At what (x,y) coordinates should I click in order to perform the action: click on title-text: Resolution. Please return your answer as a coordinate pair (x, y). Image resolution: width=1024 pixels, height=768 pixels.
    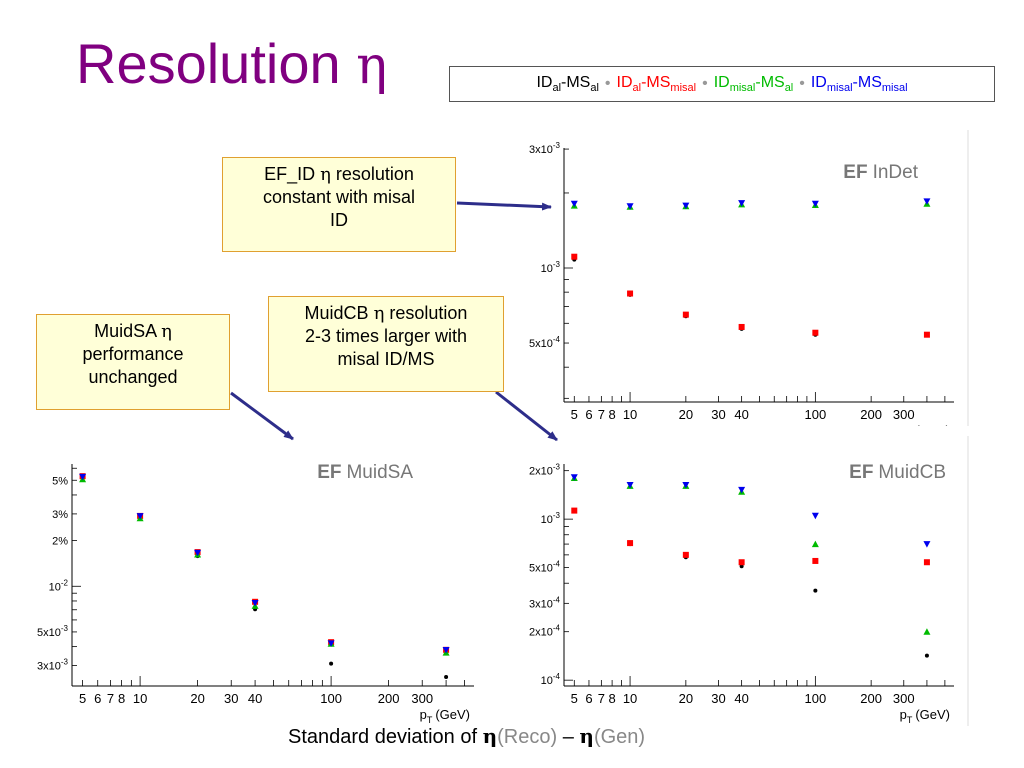
    Looking at the image, I should click on (208, 63).